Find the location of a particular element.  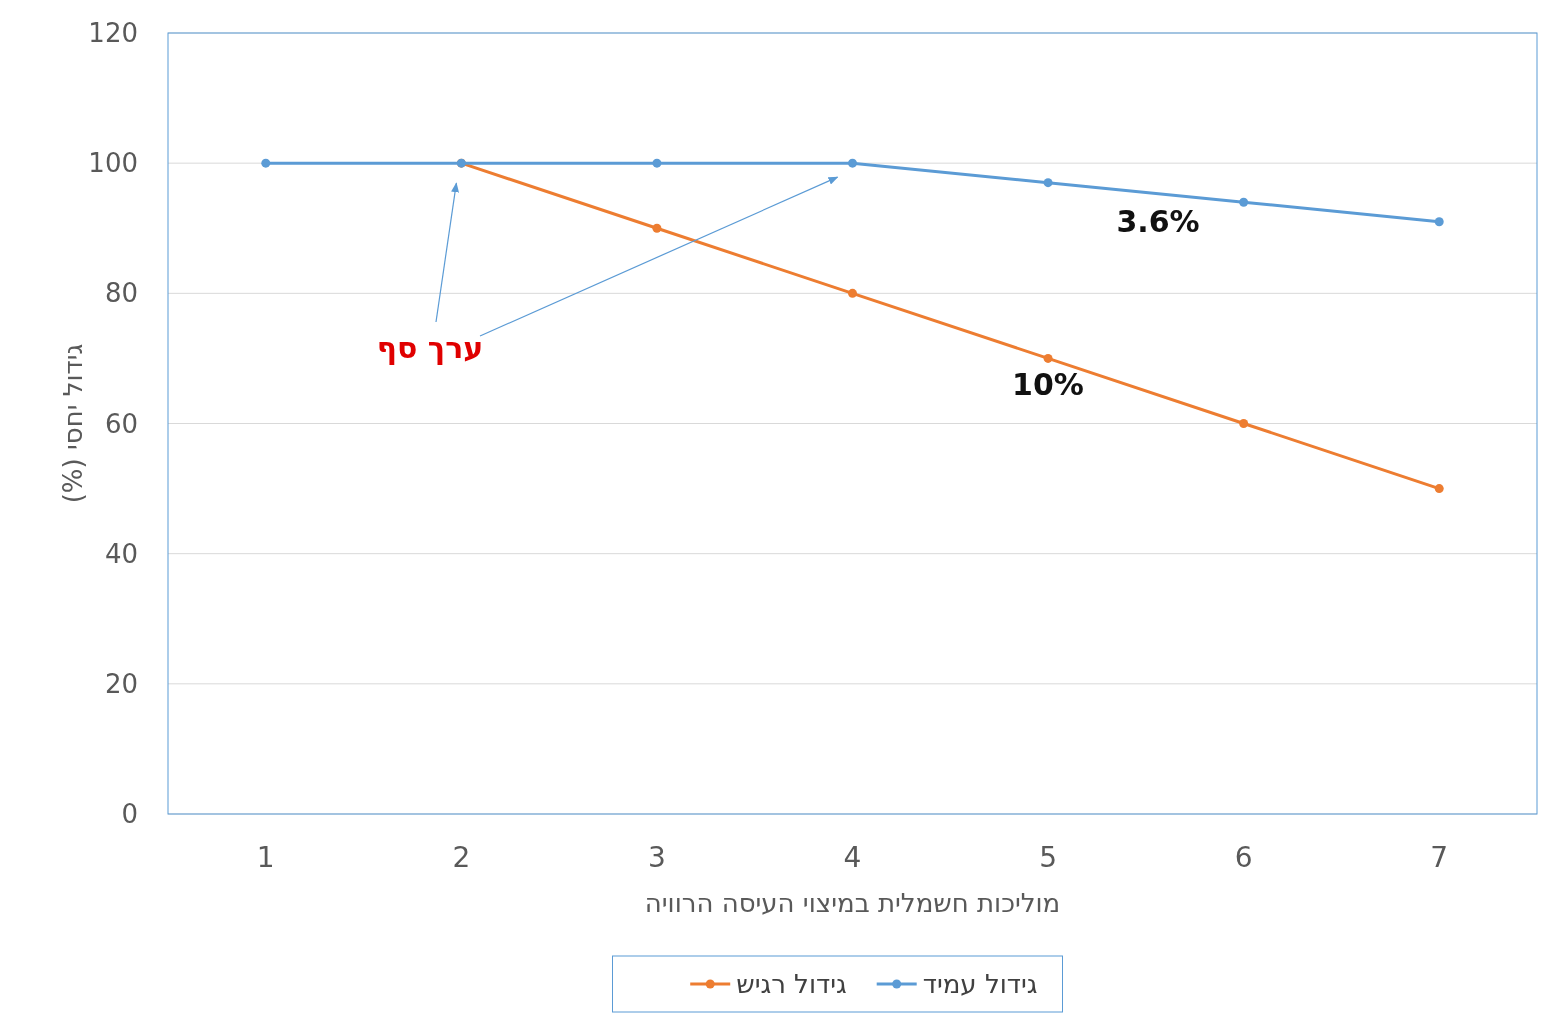

y-tick-label: 60 is located at coordinates (121, 423).